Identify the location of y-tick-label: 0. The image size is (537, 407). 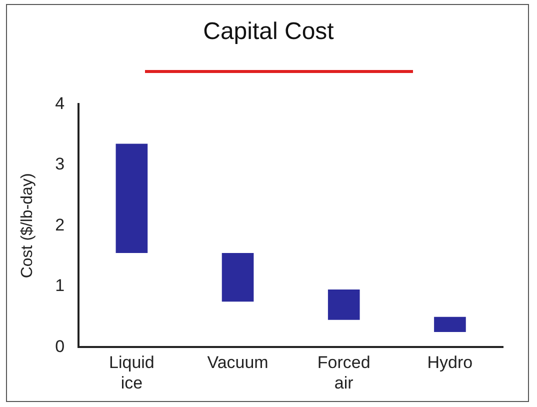
(60, 346).